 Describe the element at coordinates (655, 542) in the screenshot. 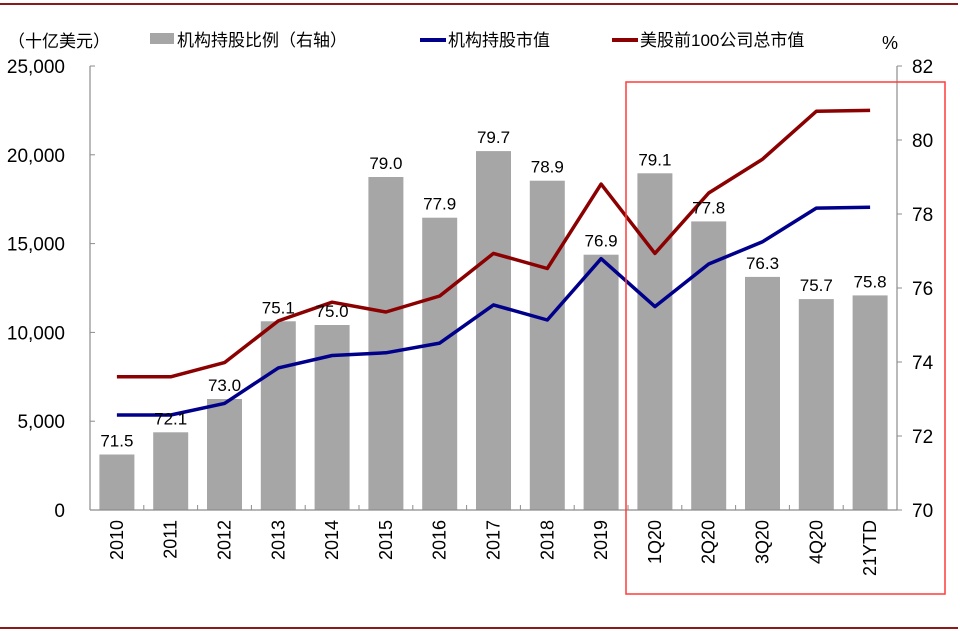

I see `x-tick-label: 1Q20` at that location.